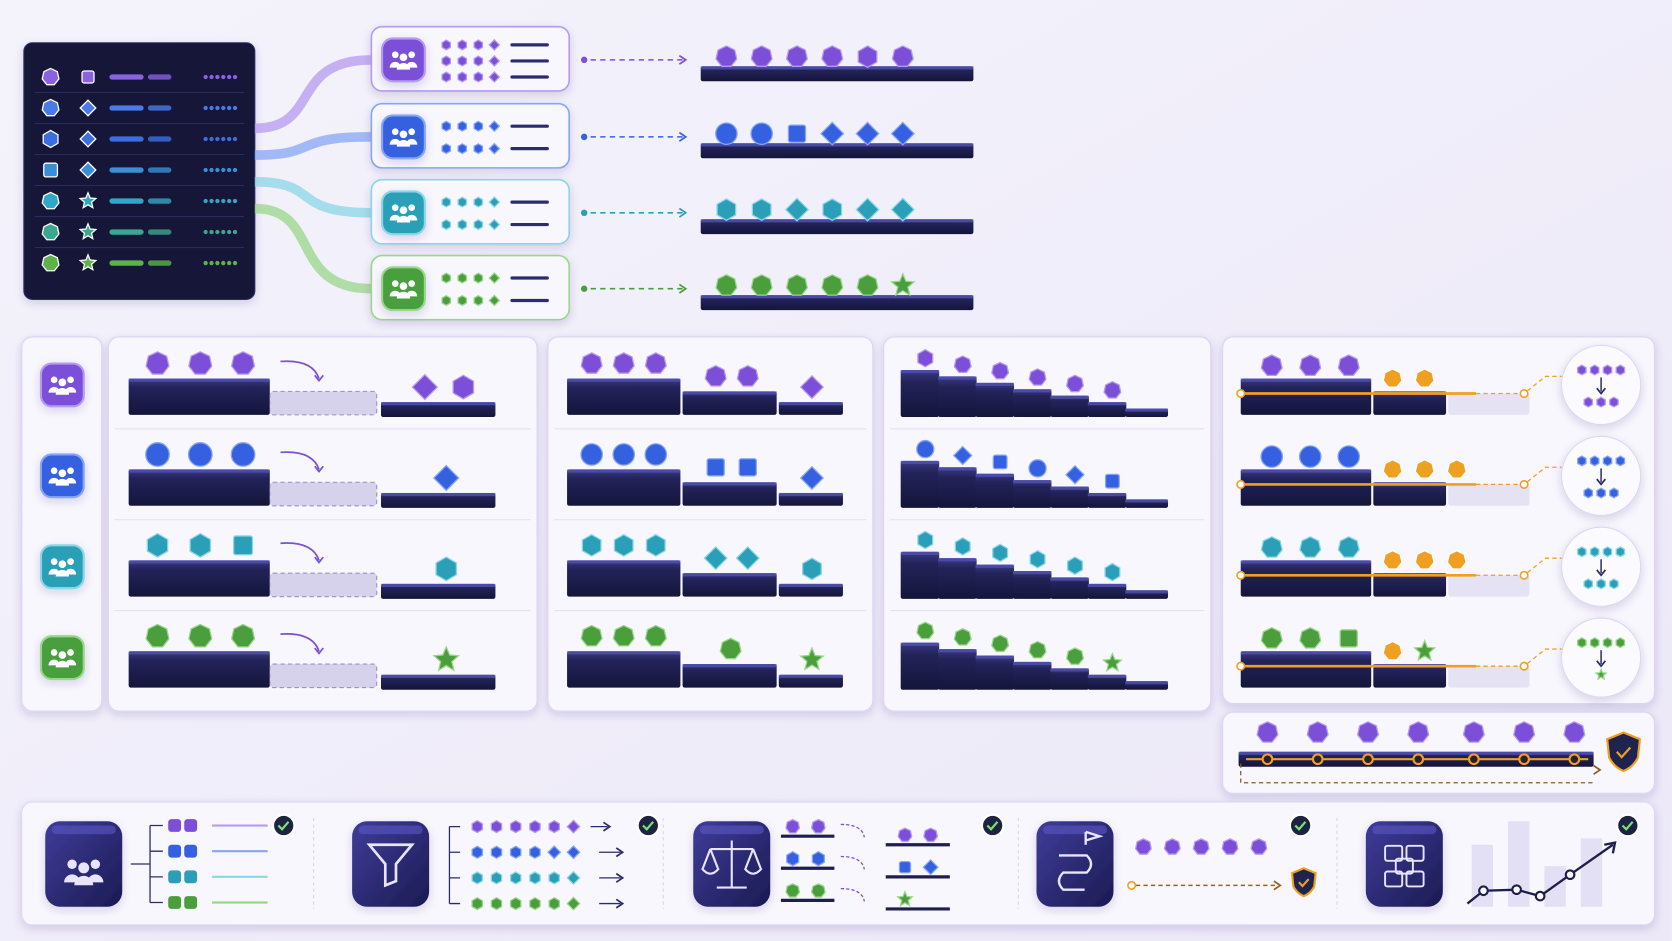 The height and width of the screenshot is (941, 1672). Describe the element at coordinates (1047, 524) in the screenshot. I see `panel` at that location.